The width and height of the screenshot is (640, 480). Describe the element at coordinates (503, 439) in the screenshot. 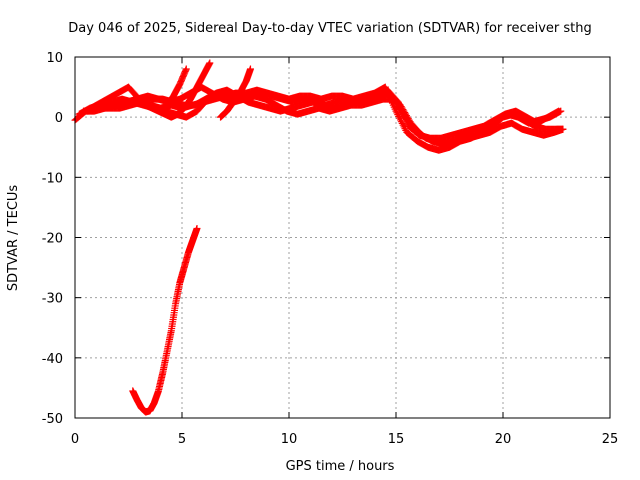

I see `x-tick-label: 20` at that location.